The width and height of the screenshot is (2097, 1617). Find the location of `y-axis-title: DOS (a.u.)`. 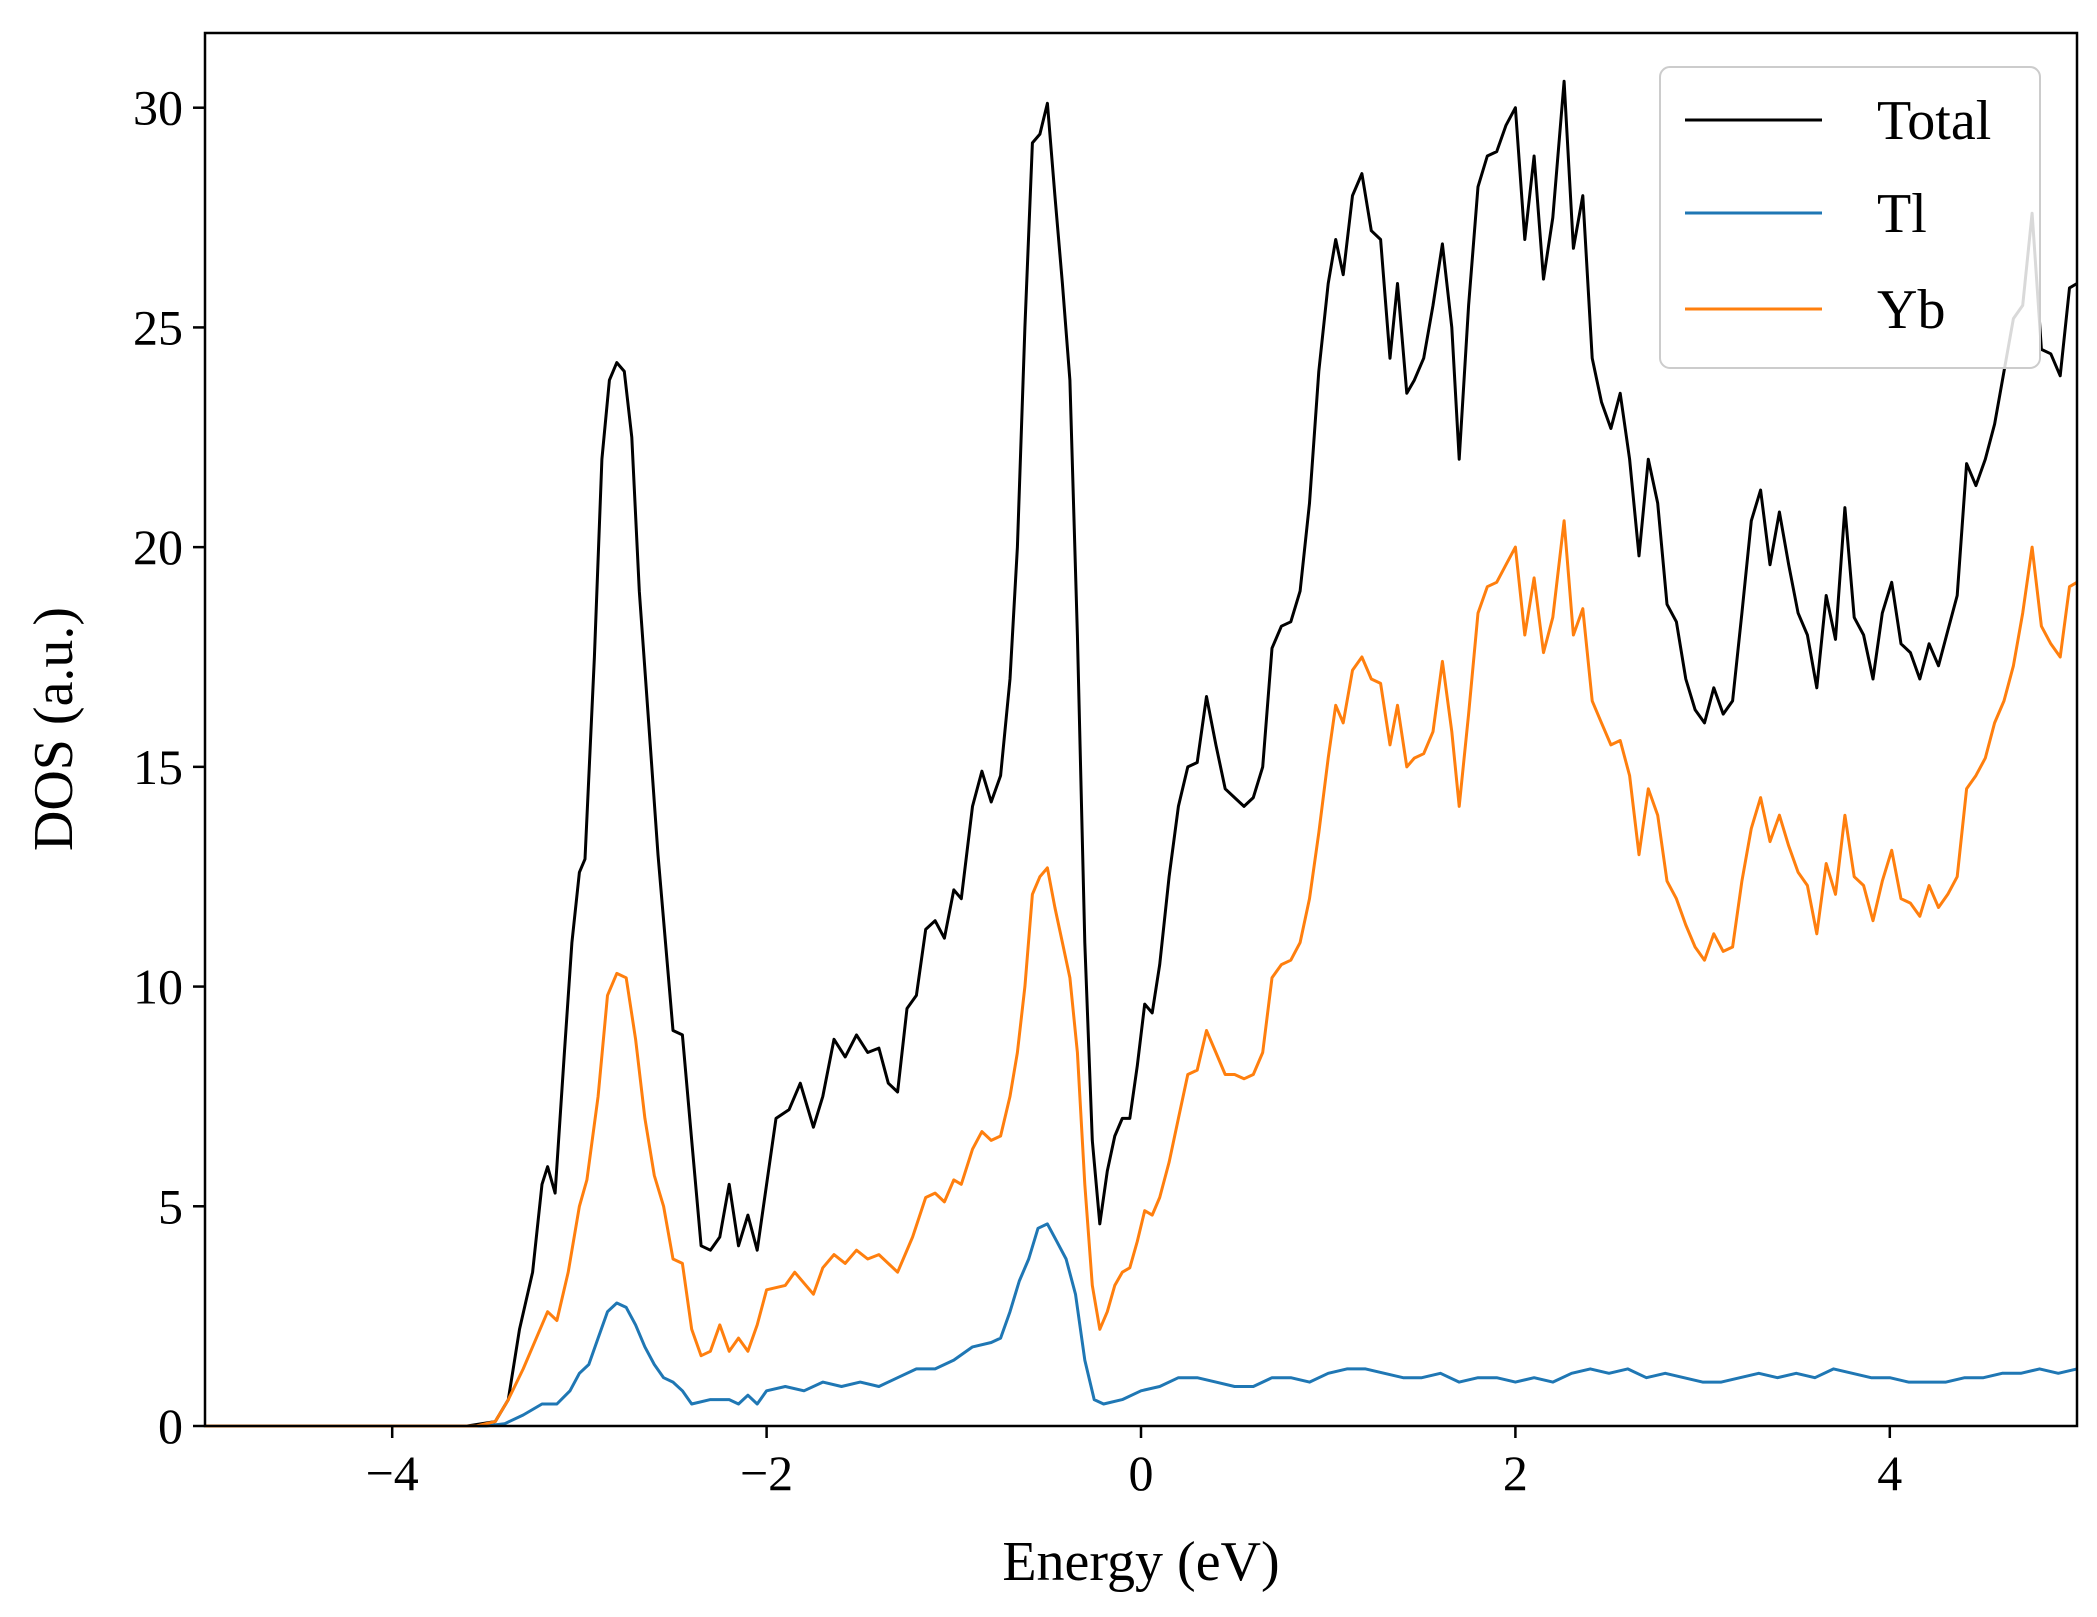

y-axis-title: DOS (a.u.) is located at coordinates (54, 729).